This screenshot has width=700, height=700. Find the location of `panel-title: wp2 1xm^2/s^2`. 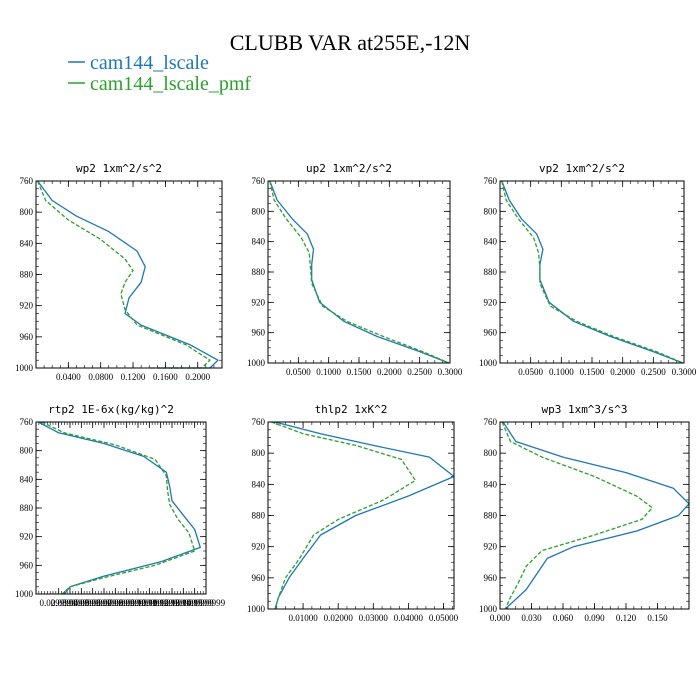

panel-title: wp2 1xm^2/s^2 is located at coordinates (119, 168).